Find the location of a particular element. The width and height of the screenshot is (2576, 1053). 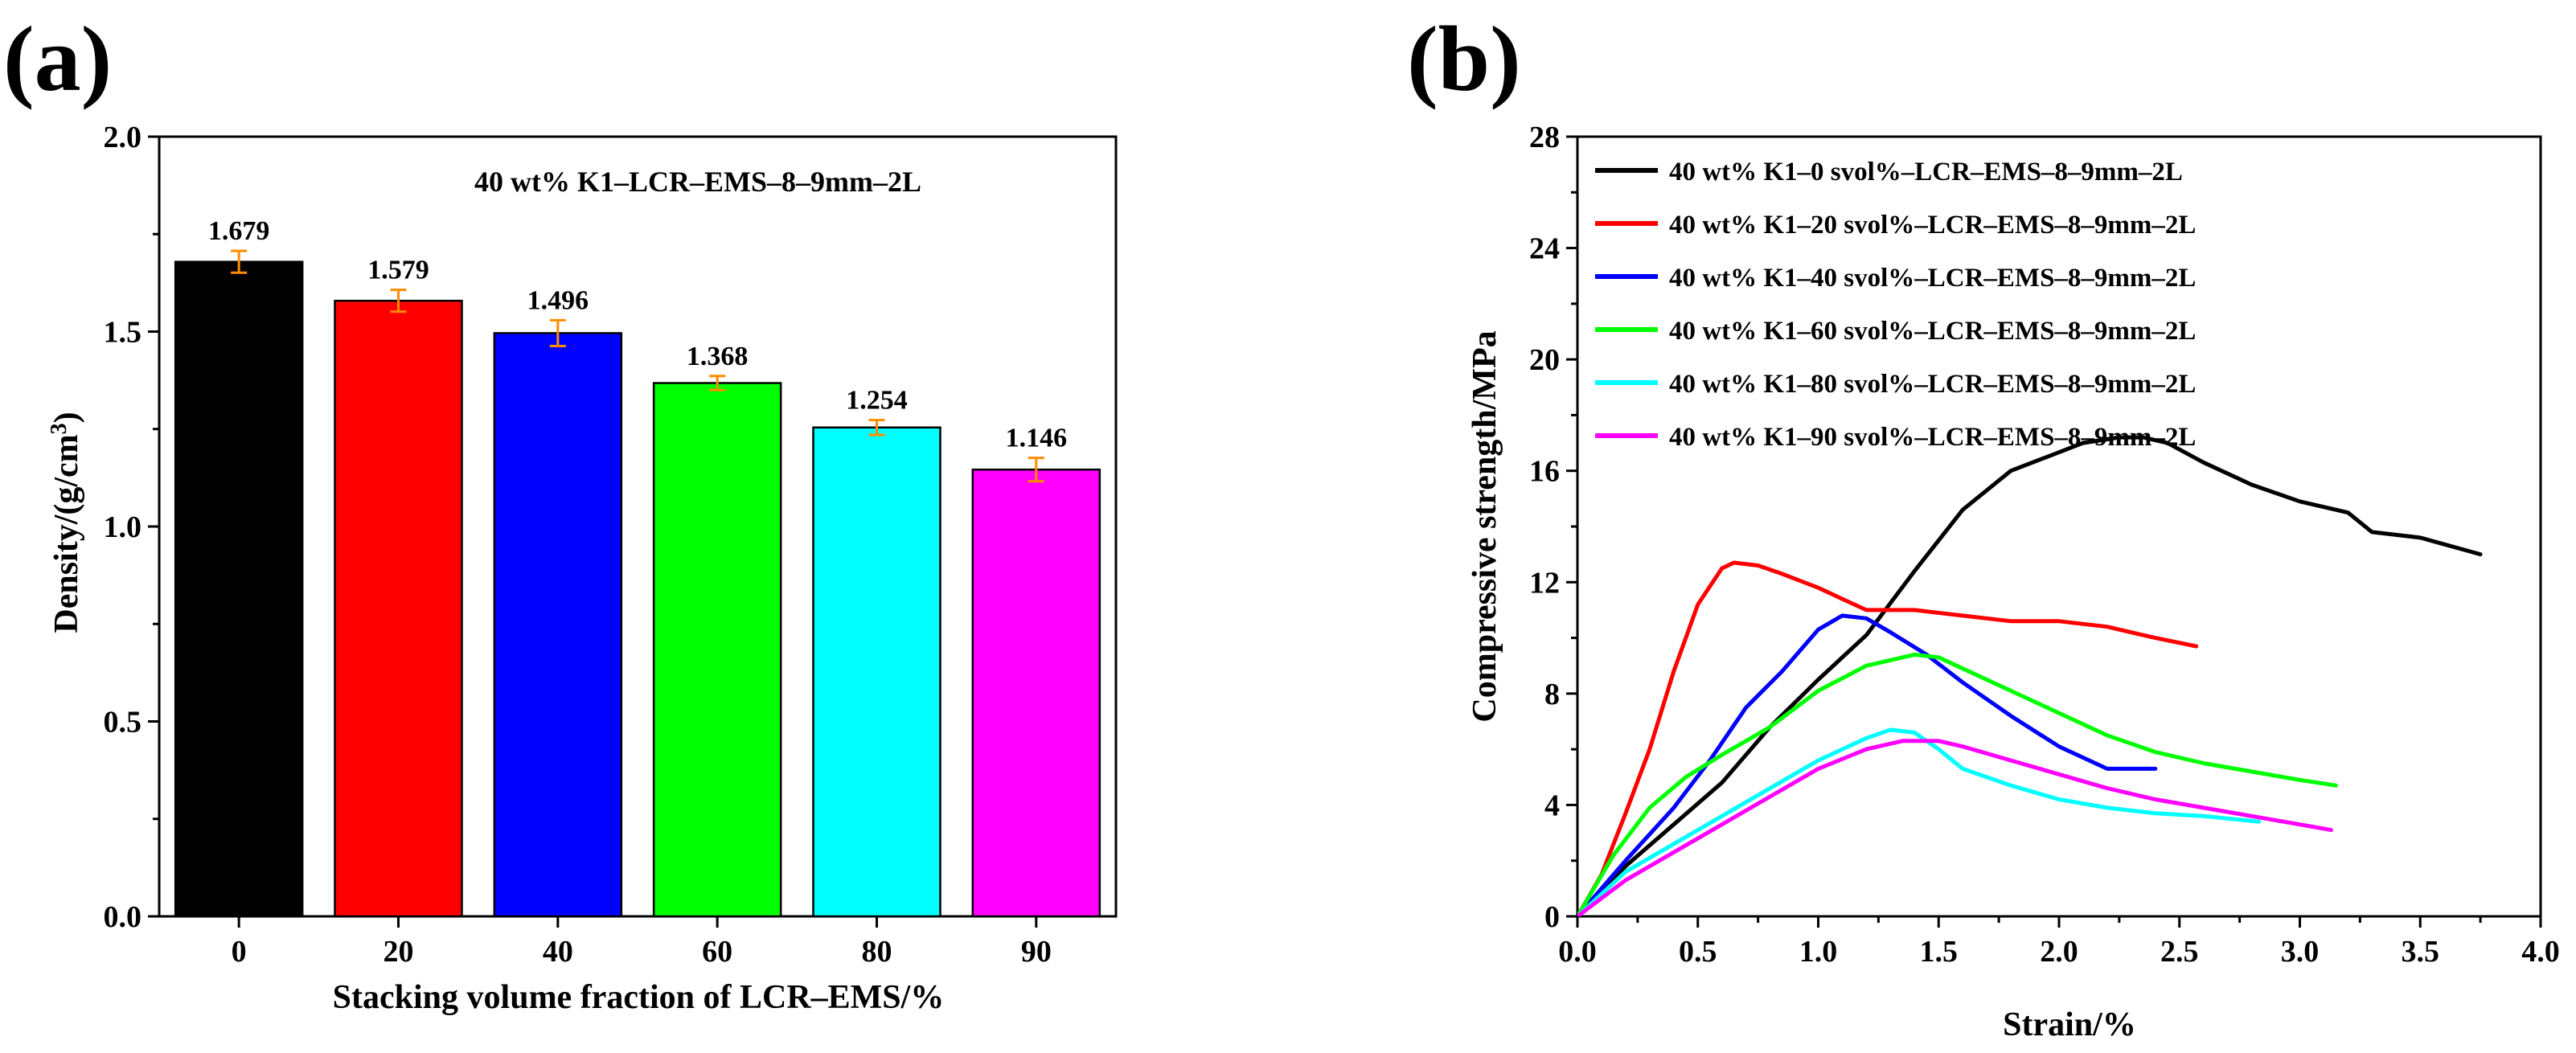

chart-a-xtick-label: 60 is located at coordinates (717, 952).